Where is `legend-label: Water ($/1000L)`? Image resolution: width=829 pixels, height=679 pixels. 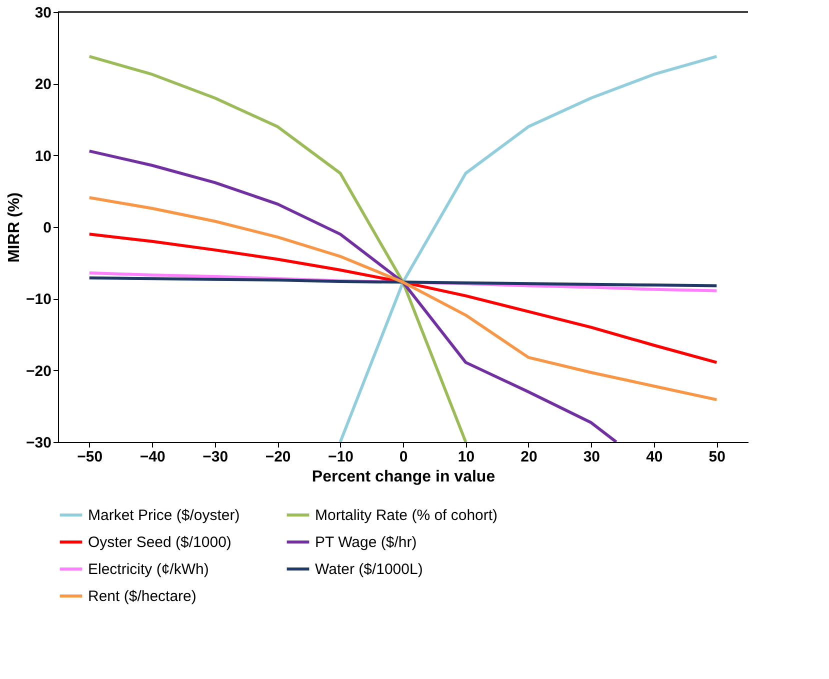
legend-label: Water ($/1000L) is located at coordinates (369, 569).